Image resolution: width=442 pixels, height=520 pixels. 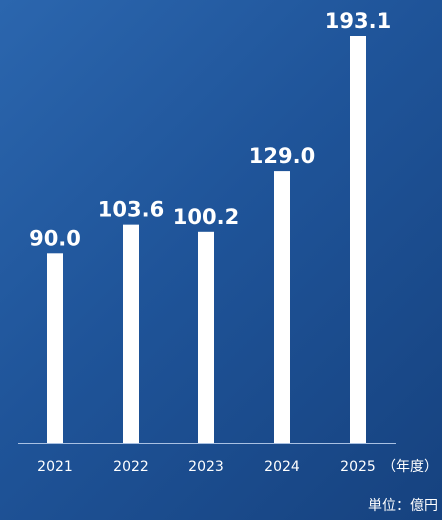 What do you see at coordinates (403, 506) in the screenshot?
I see `unit-label: 単位：億円` at bounding box center [403, 506].